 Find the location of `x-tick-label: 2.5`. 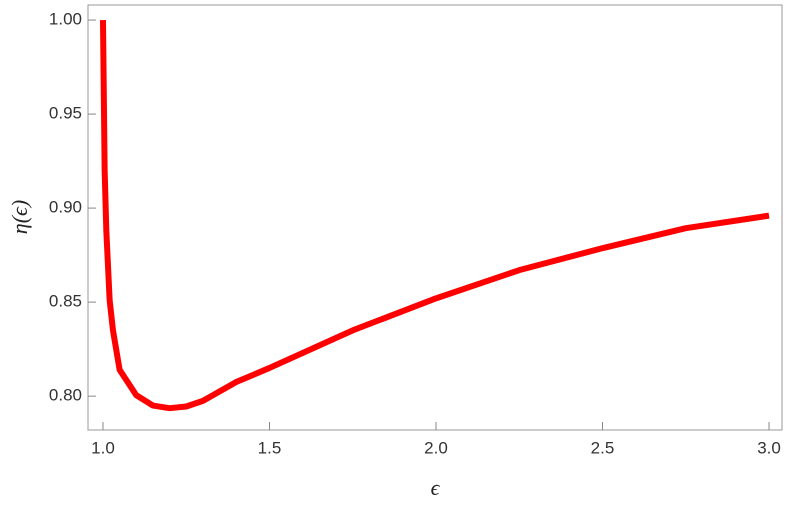

x-tick-label: 2.5 is located at coordinates (603, 447).